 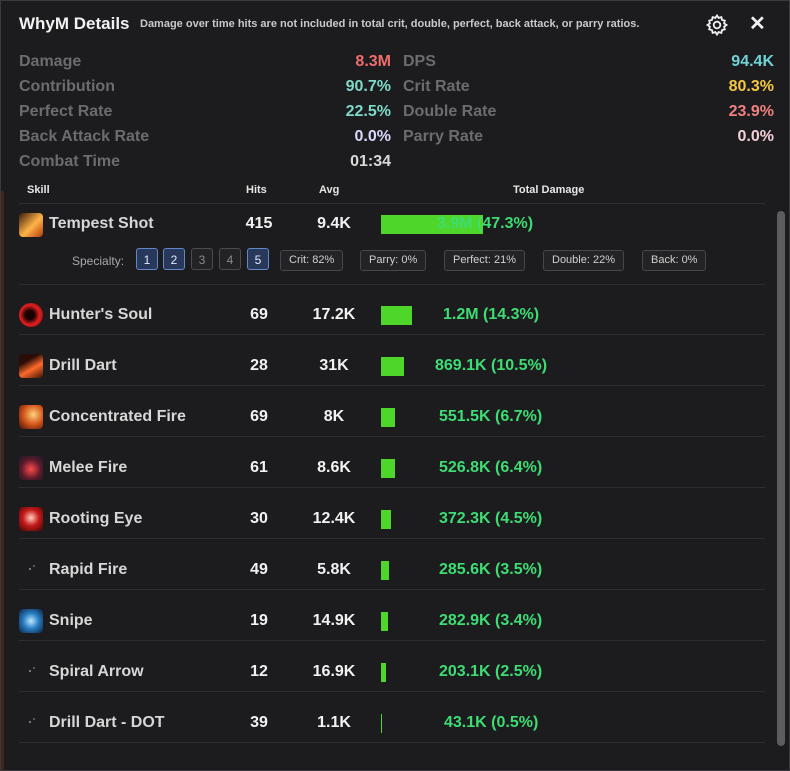 What do you see at coordinates (259, 518) in the screenshot?
I see `skill-hits: 30` at bounding box center [259, 518].